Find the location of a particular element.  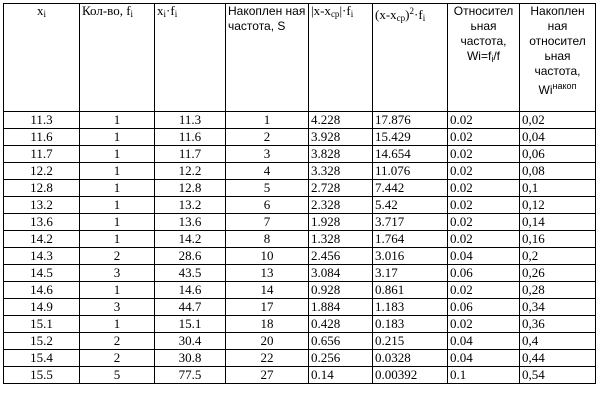

cell-cumulative-relative-frequency: 0,34 is located at coordinates (557, 307).